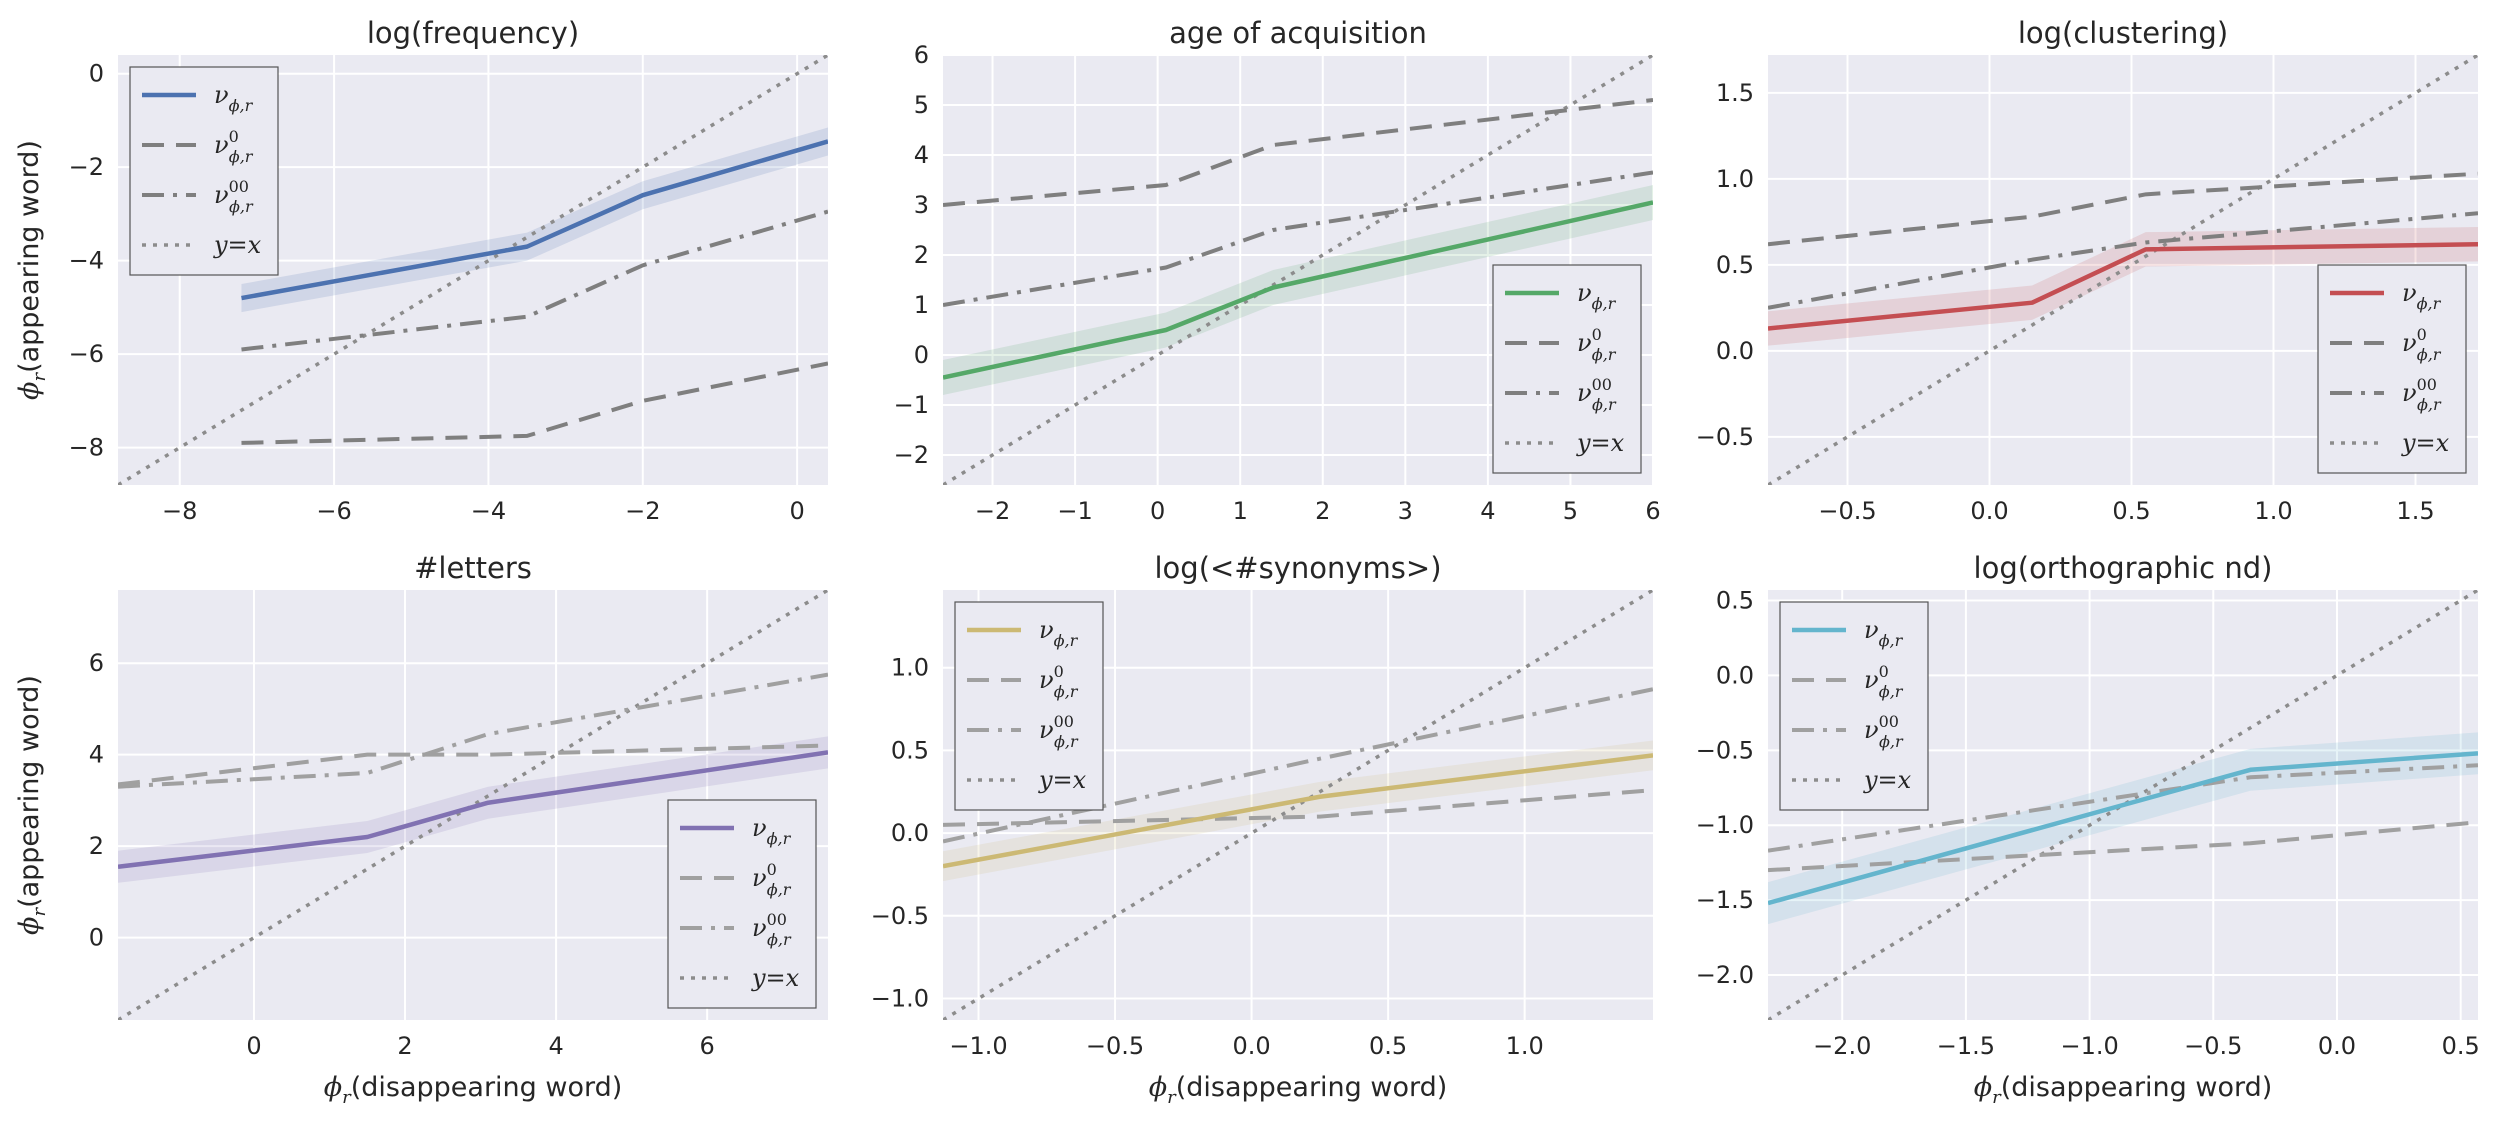 Image resolution: width=2500 pixels, height=1128 pixels. I want to click on chart-title: log(frequency), so click(473, 33).